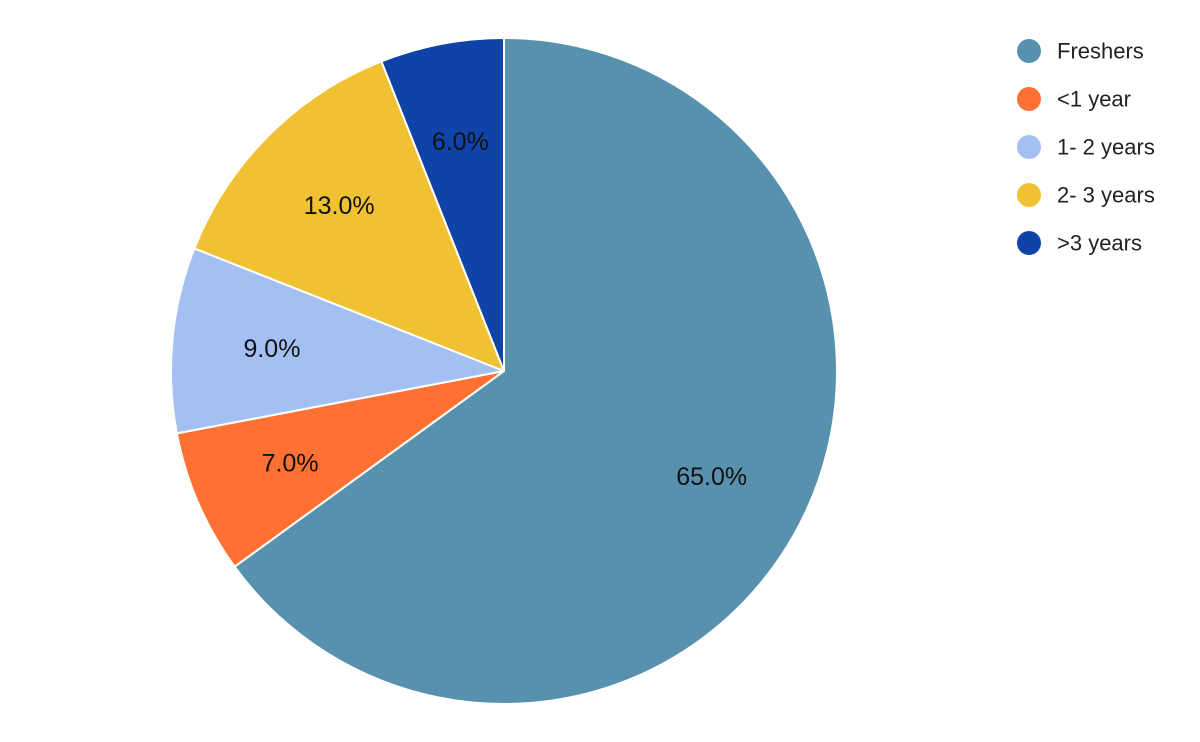 The height and width of the screenshot is (742, 1200). What do you see at coordinates (271, 349) in the screenshot?
I see `slice-value-label-2: 9.0%` at bounding box center [271, 349].